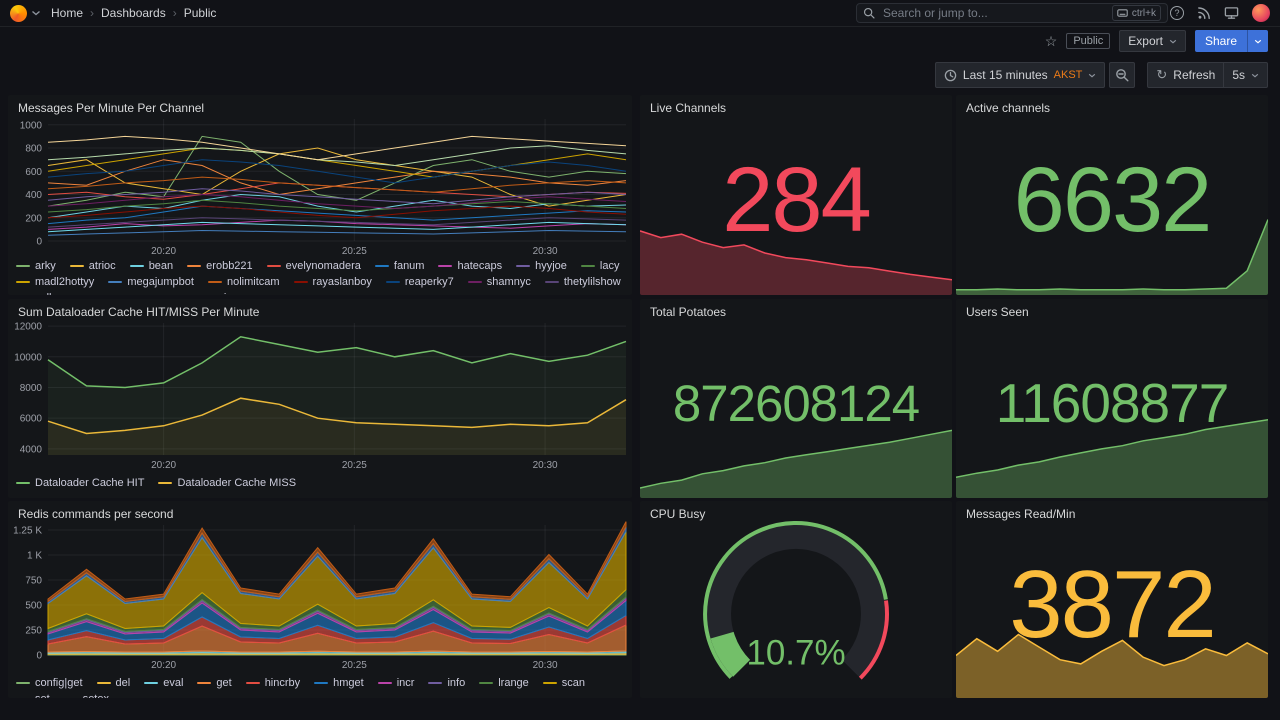 The height and width of the screenshot is (720, 1280). What do you see at coordinates (214, 683) in the screenshot?
I see `legend-item: get` at bounding box center [214, 683].